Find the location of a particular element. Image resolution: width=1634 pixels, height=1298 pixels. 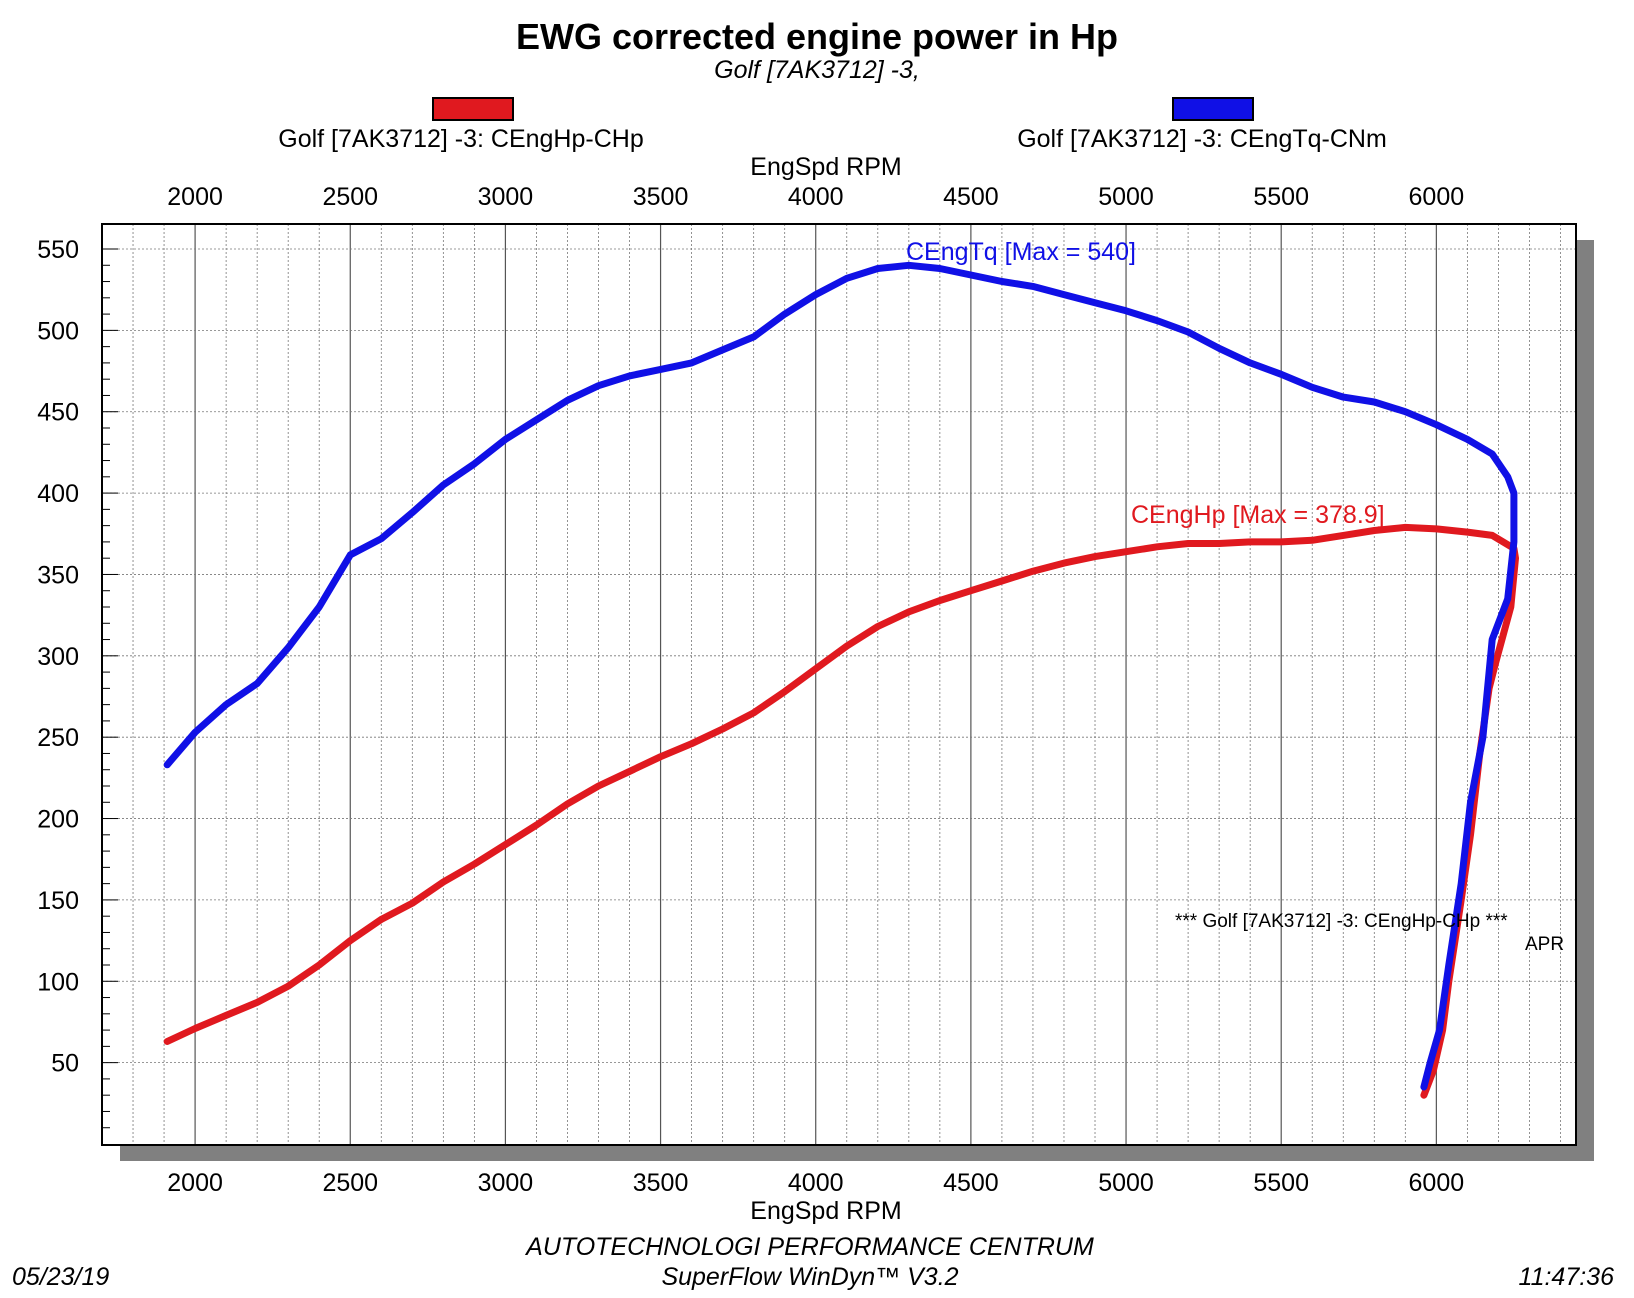

x-tick-label-bottom: 3500 is located at coordinates (661, 1183).